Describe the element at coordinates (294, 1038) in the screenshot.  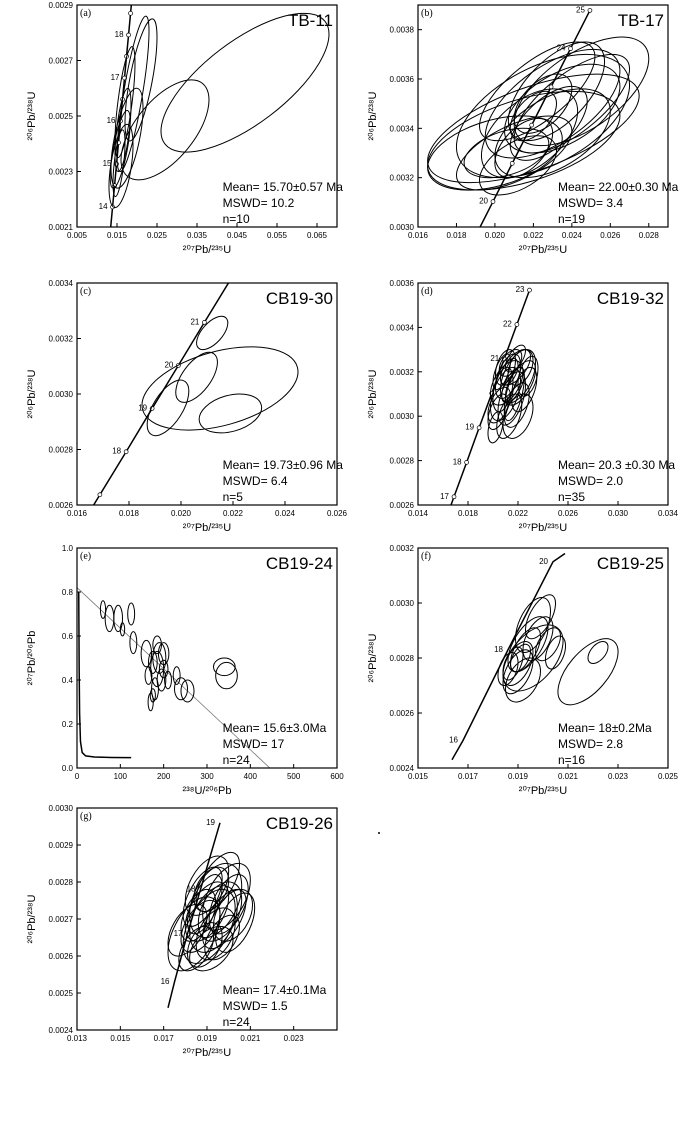
I see `x-tick-label: 0.023` at that location.